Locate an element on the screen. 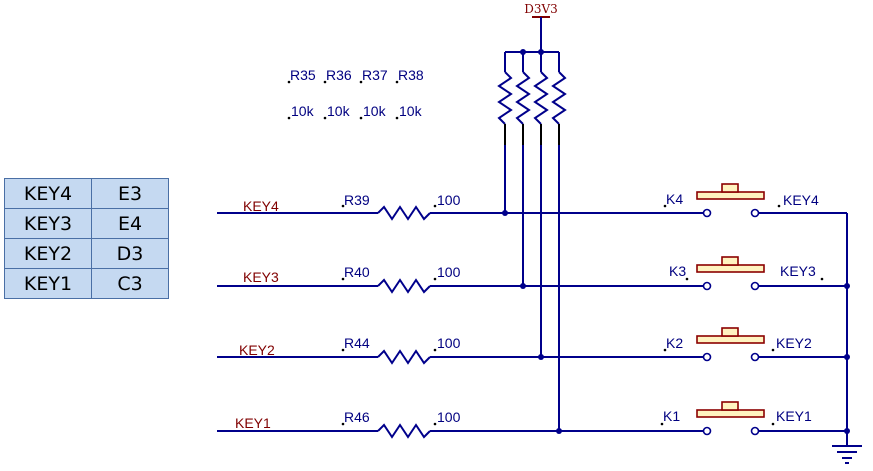 This screenshot has height=471, width=873. key-line-1: KEY1 R46 100 K1 KEY1 is located at coordinates (533, 420).